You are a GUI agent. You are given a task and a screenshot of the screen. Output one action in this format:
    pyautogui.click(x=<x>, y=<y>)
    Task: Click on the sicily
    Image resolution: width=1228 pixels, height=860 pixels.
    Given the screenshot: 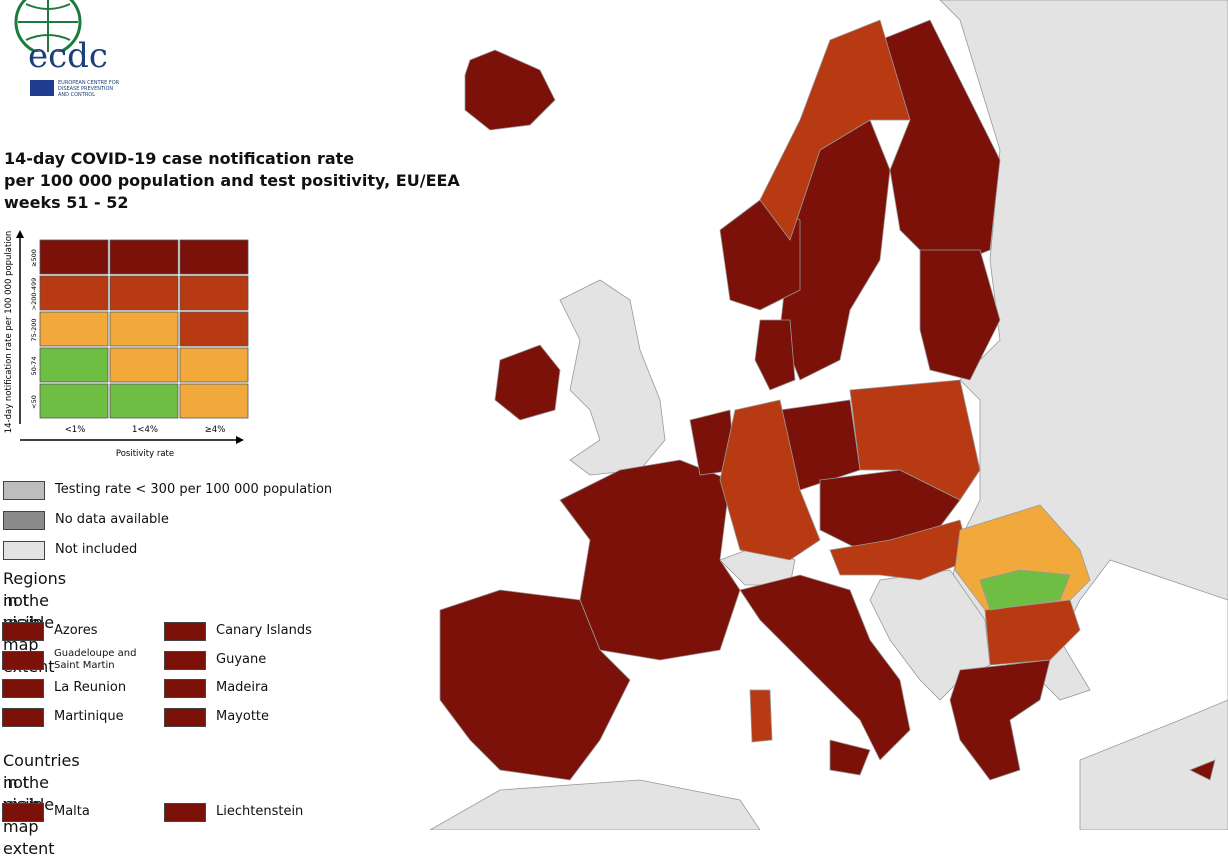 What is the action you would take?
    pyautogui.click(x=850, y=757)
    